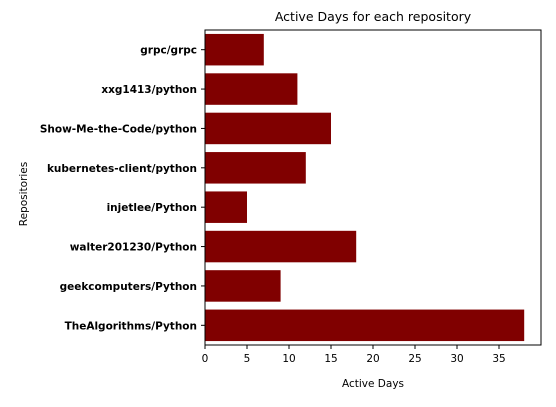  What do you see at coordinates (373, 384) in the screenshot?
I see `x-axis-label: Active Days` at bounding box center [373, 384].